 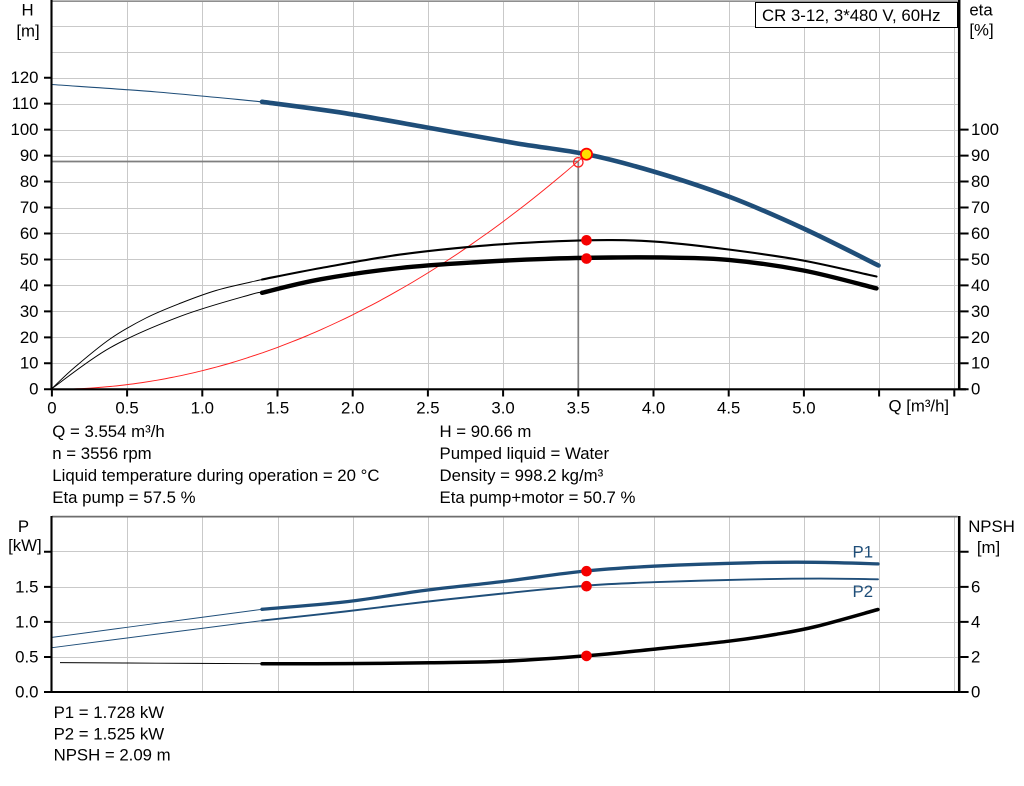 What do you see at coordinates (863, 552) in the screenshot?
I see `svg-text: P1` at bounding box center [863, 552].